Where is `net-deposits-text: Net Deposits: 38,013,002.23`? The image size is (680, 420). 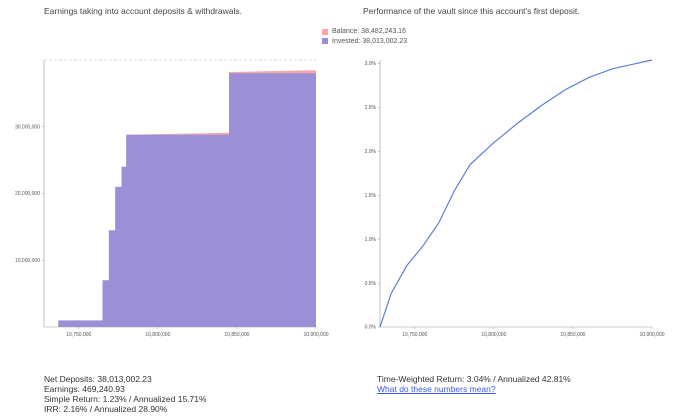
net-deposits-text: Net Deposits: 38,013,002.23 is located at coordinates (98, 379).